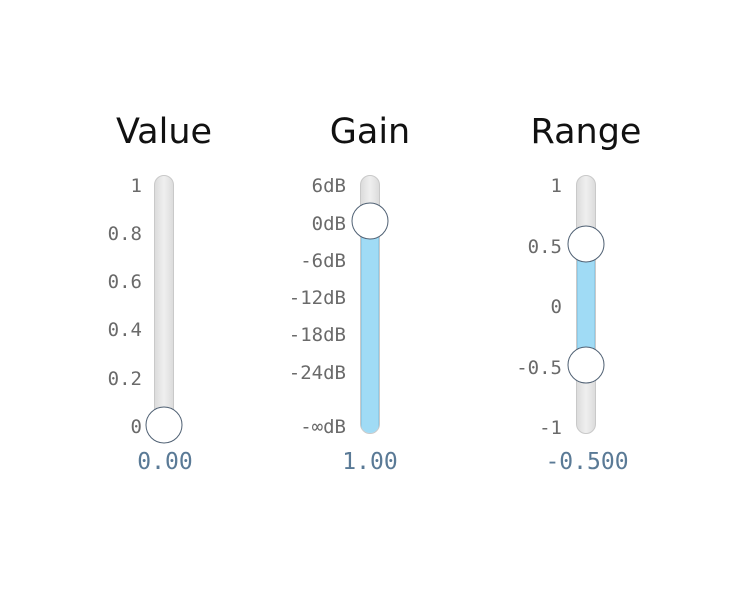  Describe the element at coordinates (524, 302) in the screenshot. I see `range-slider-ticks: 1 0.5 0 -0.5 -1` at that location.